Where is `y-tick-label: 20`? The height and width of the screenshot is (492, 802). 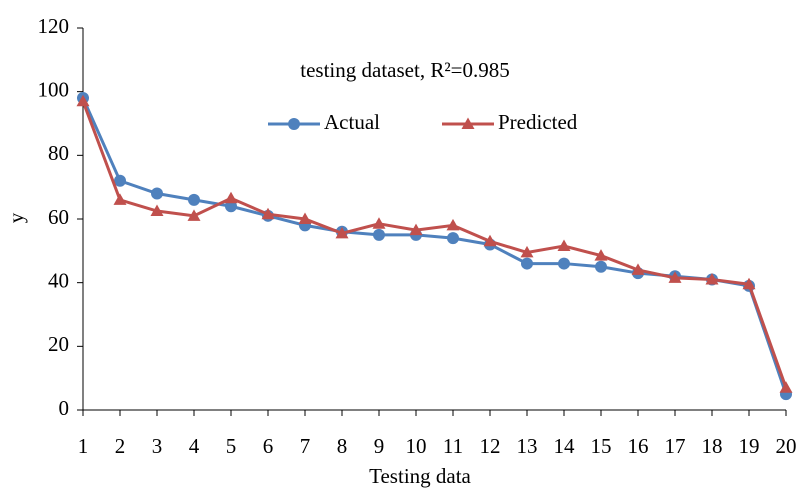
y-tick-label: 20 is located at coordinates (58, 344).